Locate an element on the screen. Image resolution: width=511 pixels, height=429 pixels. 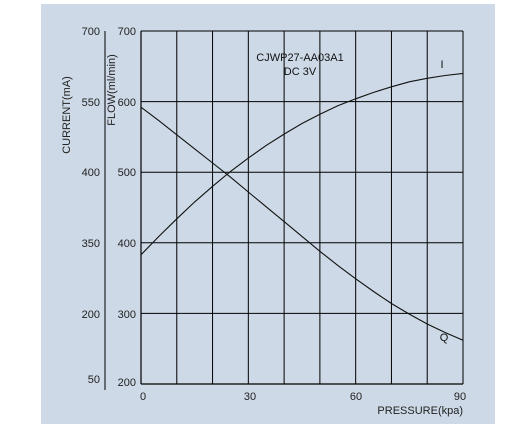
current-tick-label: 400 is located at coordinates (91, 173).